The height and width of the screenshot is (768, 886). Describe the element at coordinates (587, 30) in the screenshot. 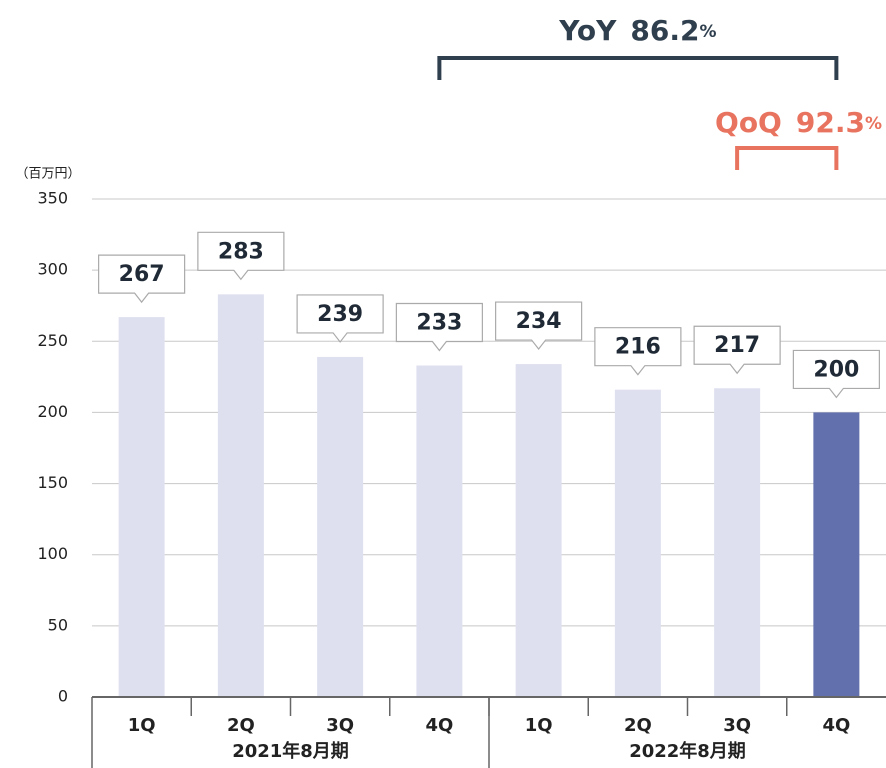

I see `annotation-text: YoY` at that location.